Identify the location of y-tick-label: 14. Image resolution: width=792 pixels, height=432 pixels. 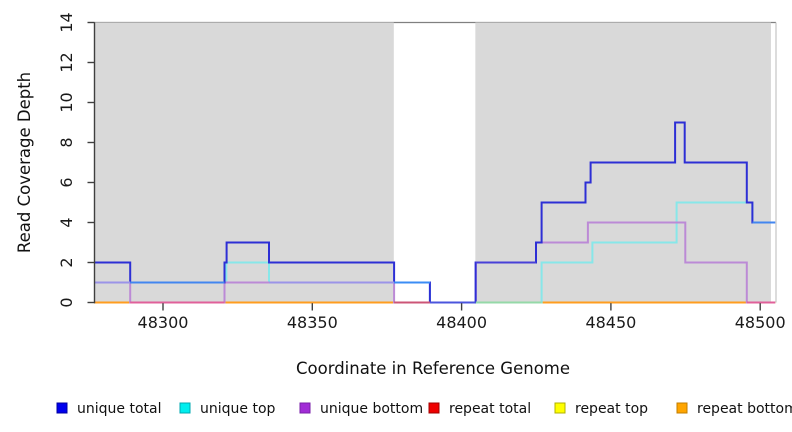
(66, 22).